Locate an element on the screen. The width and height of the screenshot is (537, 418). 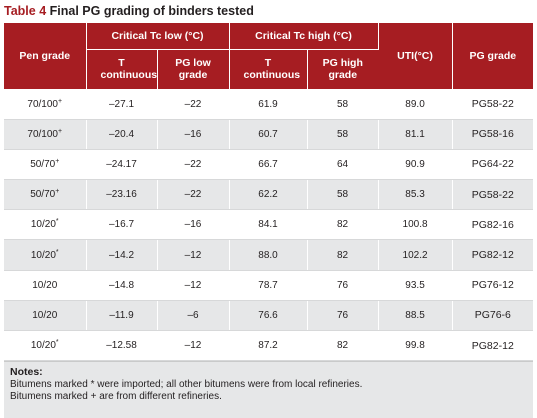
t-continuous-high-cell: 76.6 is located at coordinates (268, 316).